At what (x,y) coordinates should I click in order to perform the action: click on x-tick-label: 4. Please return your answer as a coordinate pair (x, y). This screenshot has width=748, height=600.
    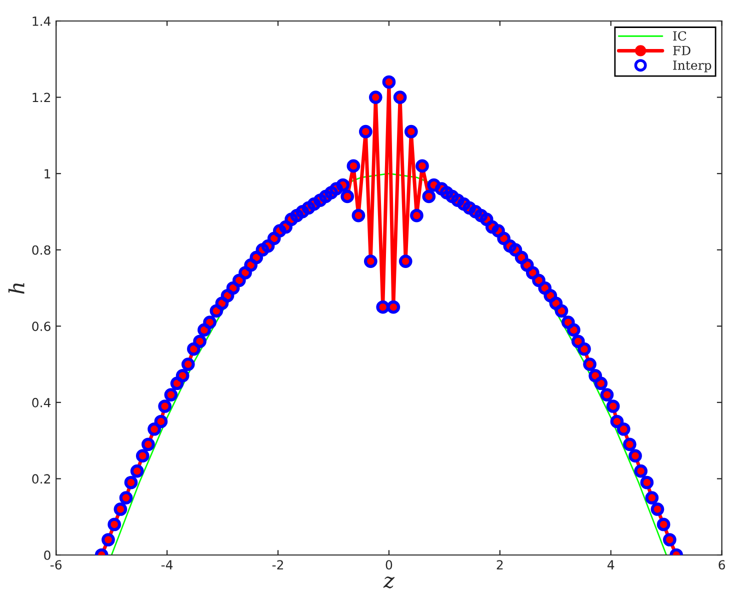
    Looking at the image, I should click on (611, 565).